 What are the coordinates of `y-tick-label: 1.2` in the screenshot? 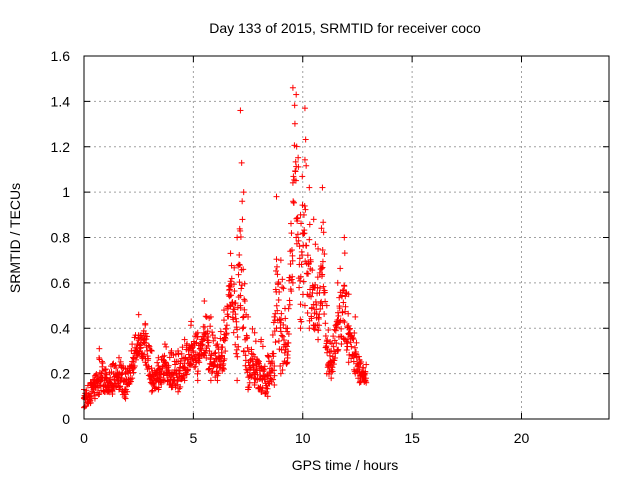 It's located at (61, 147).